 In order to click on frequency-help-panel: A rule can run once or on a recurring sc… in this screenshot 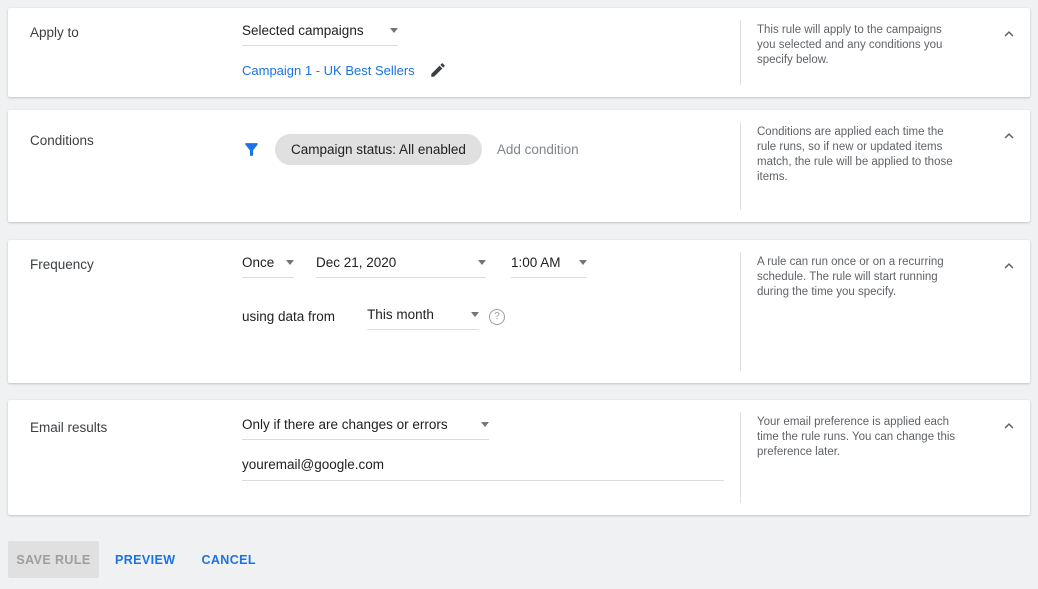, I will do `click(885, 311)`.